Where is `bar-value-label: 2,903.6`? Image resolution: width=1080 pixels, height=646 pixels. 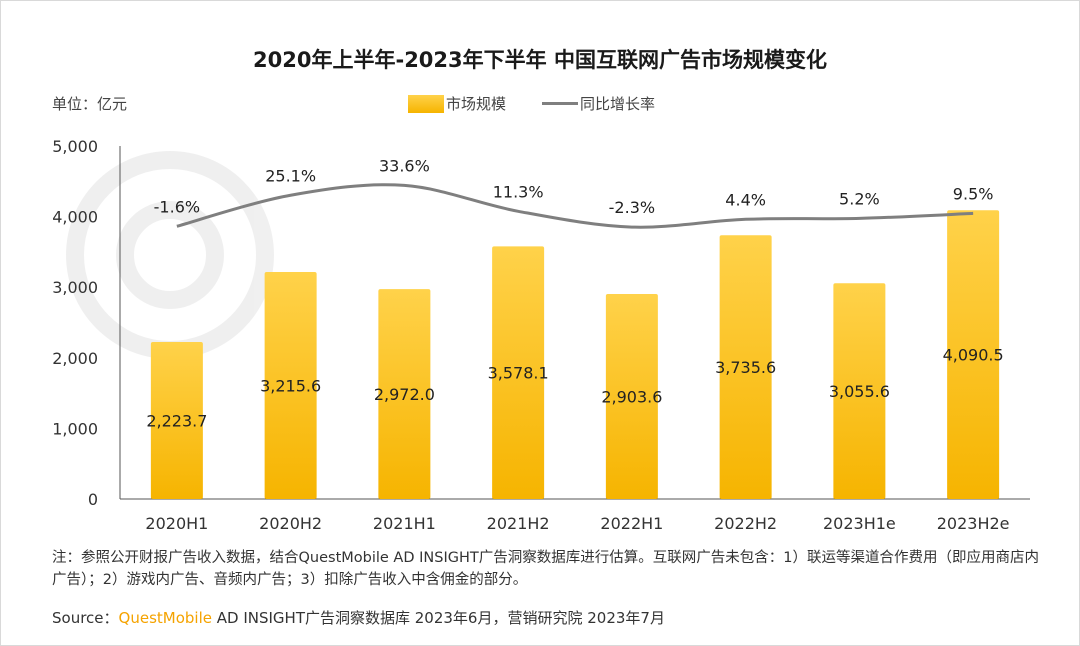
bar-value-label: 2,903.6 is located at coordinates (631, 397).